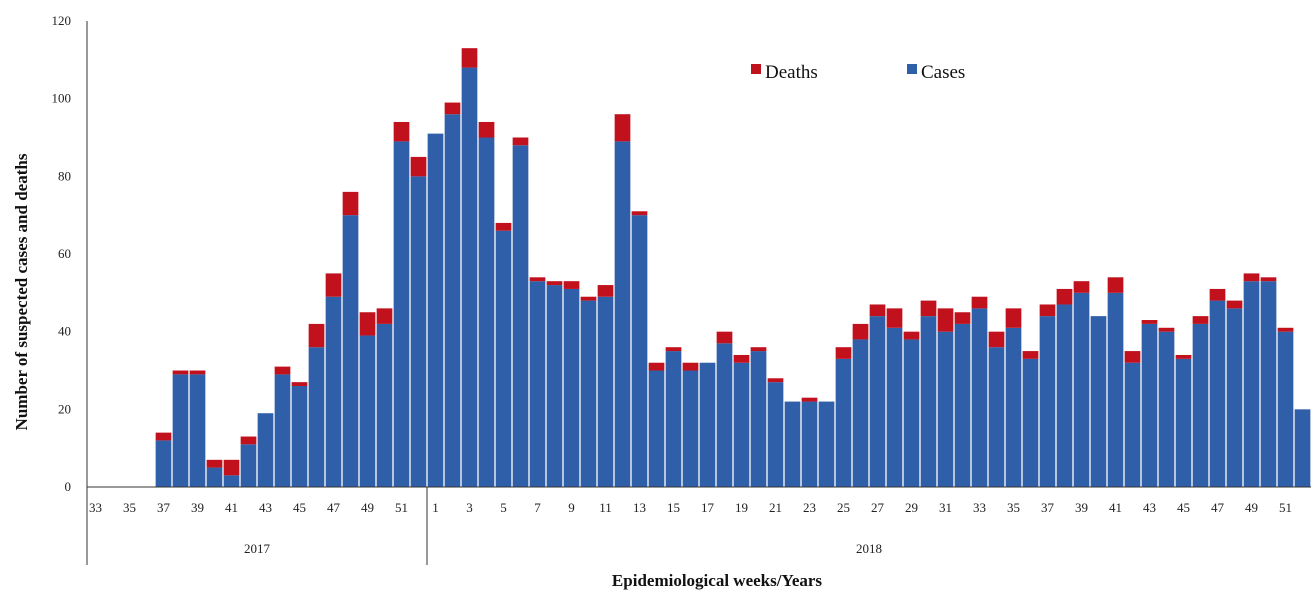 The width and height of the screenshot is (1311, 598). I want to click on x-tick-label: 51, so click(1285, 507).